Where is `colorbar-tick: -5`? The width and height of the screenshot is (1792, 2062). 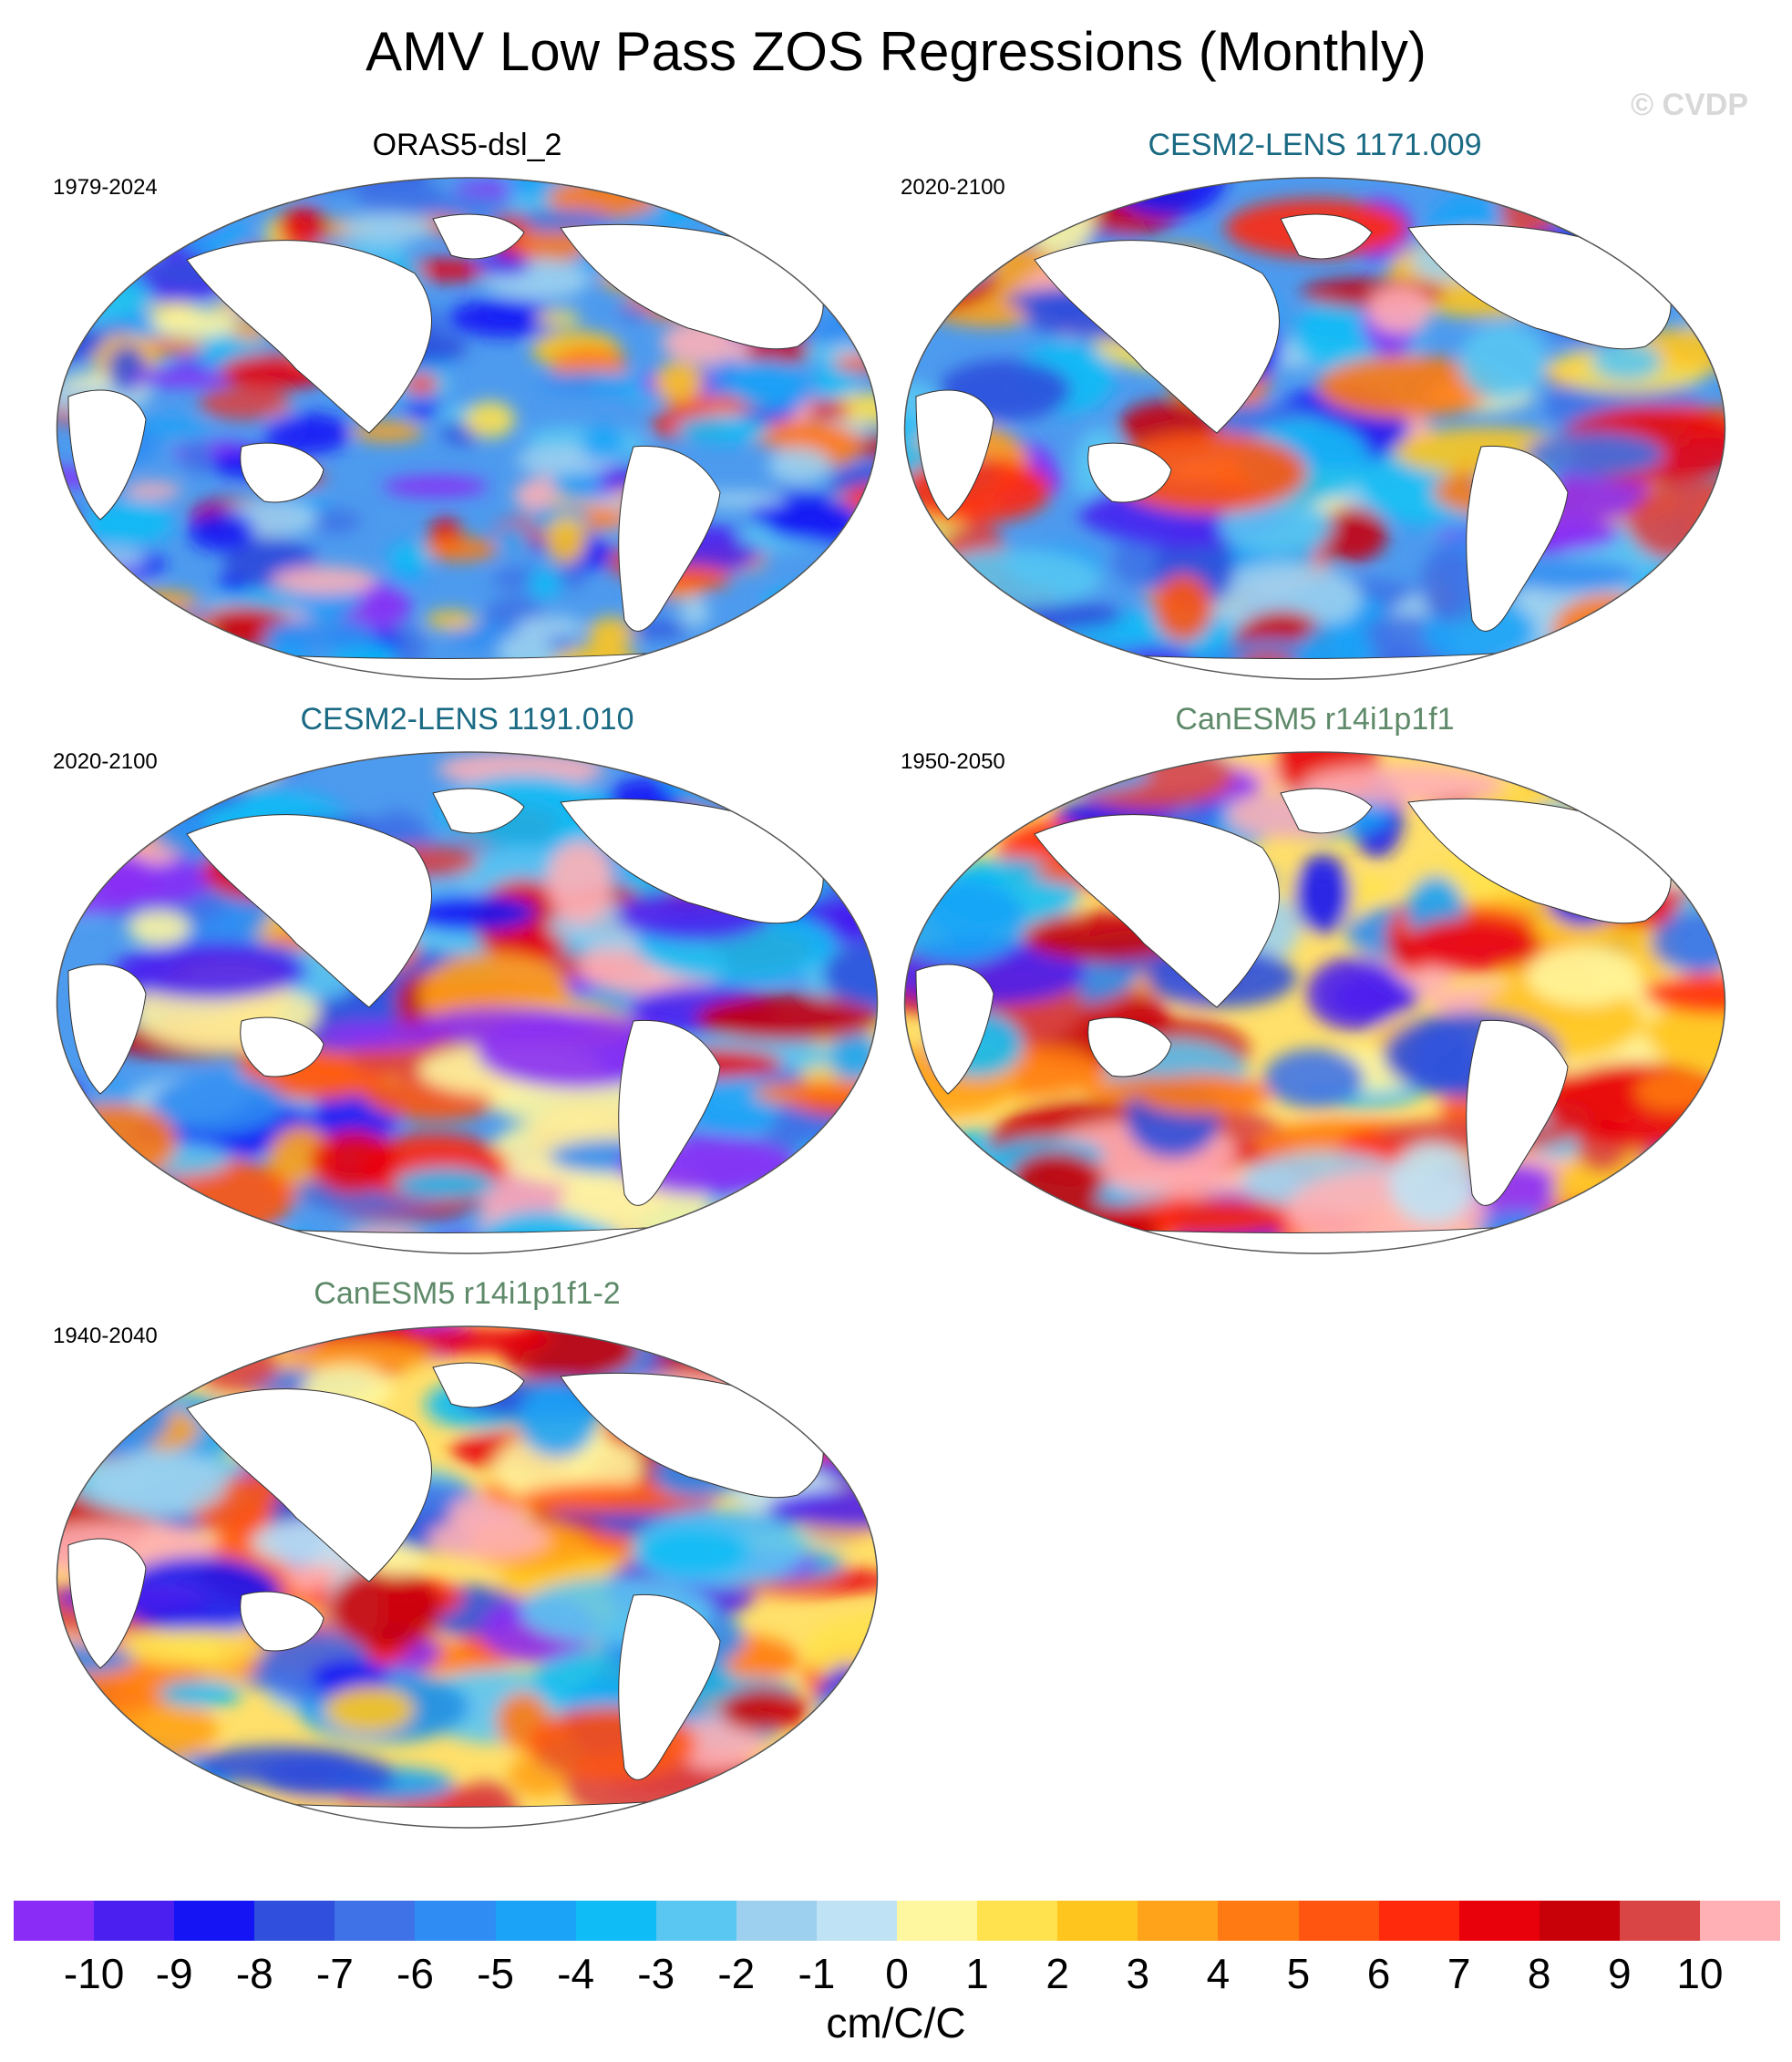 colorbar-tick: -5 is located at coordinates (495, 1973).